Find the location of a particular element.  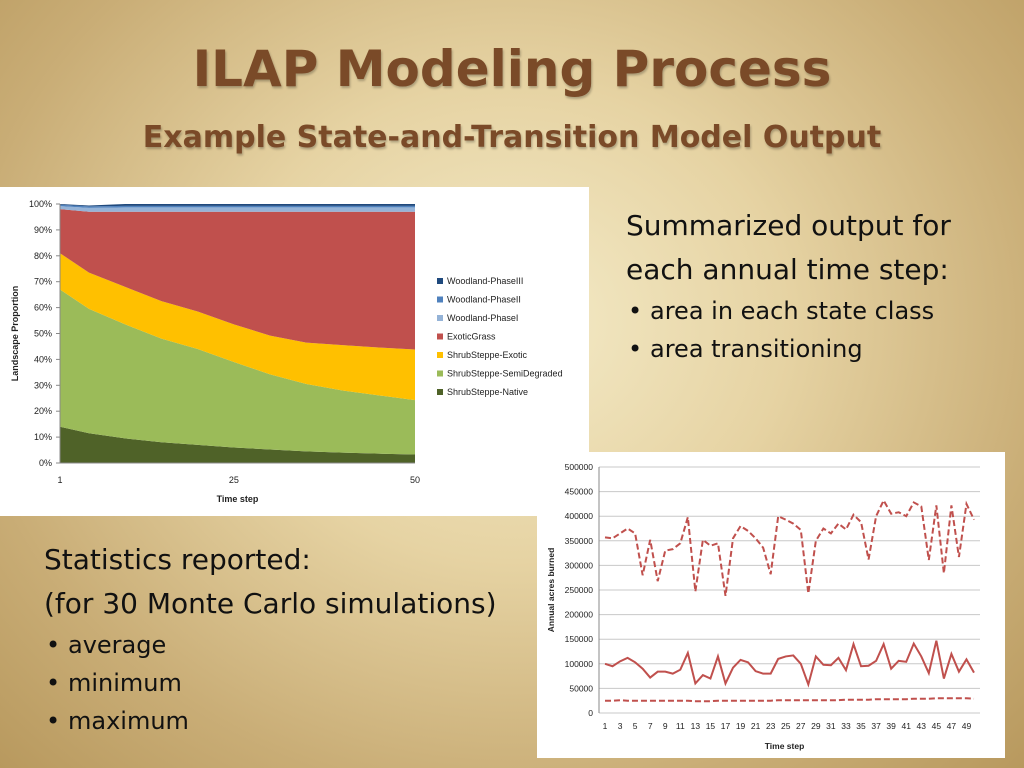

legend-label: ExoticGrass is located at coordinates (471, 337).